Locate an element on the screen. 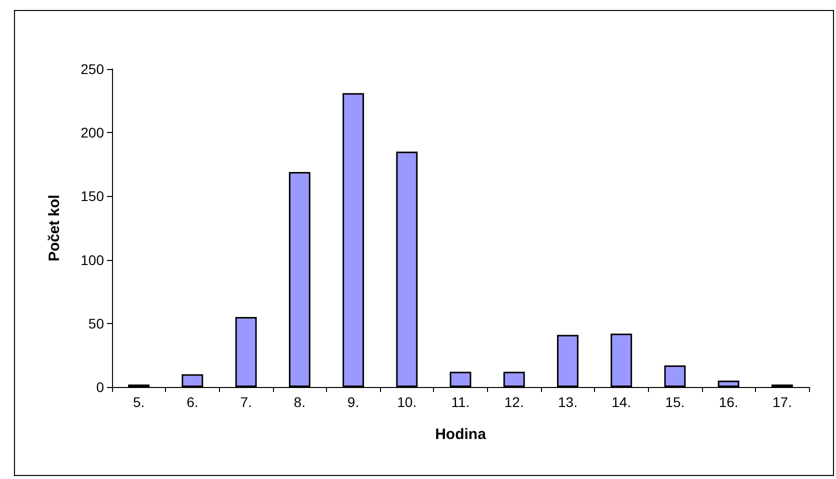 This screenshot has width=836, height=479. x-tick-label: 7. is located at coordinates (246, 402).